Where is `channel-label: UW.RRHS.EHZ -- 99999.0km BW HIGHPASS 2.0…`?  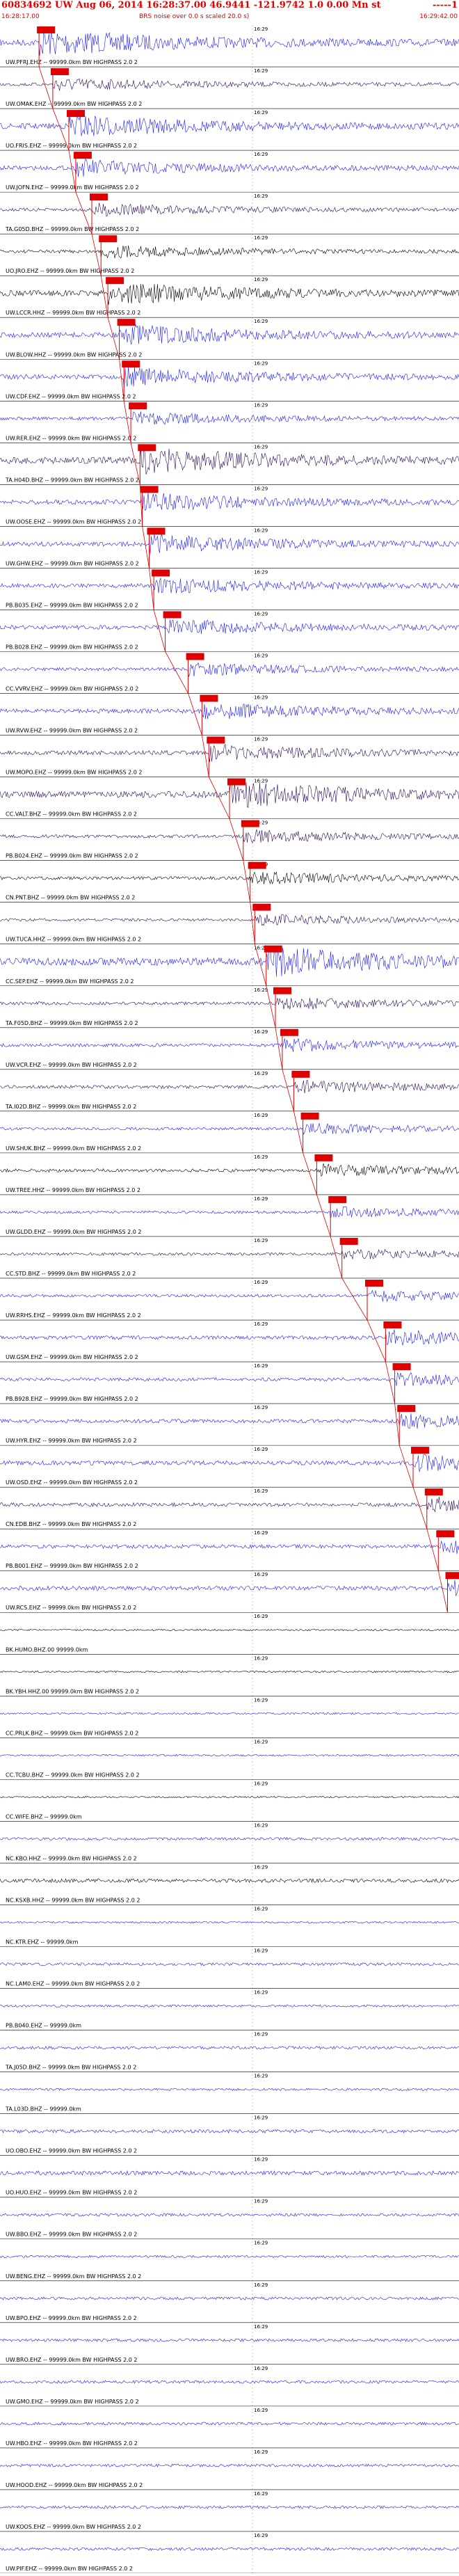
channel-label: UW.RRHS.EHZ -- 99999.0km BW HIGHPASS 2.0… is located at coordinates (73, 1315).